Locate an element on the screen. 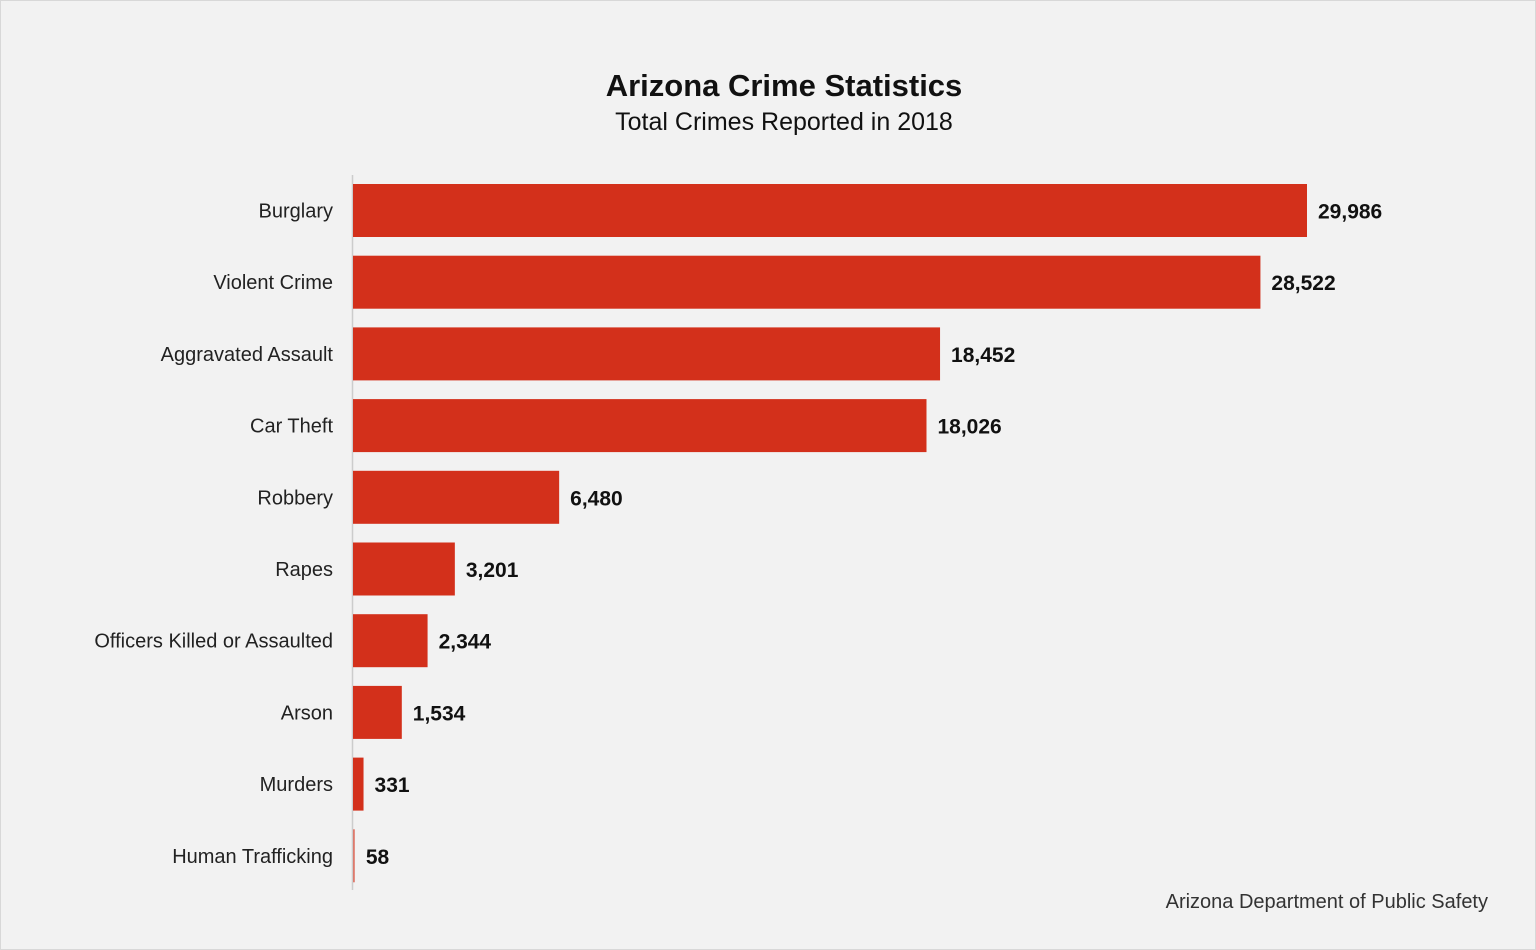 This screenshot has width=1536, height=950. chart-title: Arizona Crime Statistics is located at coordinates (784, 85).